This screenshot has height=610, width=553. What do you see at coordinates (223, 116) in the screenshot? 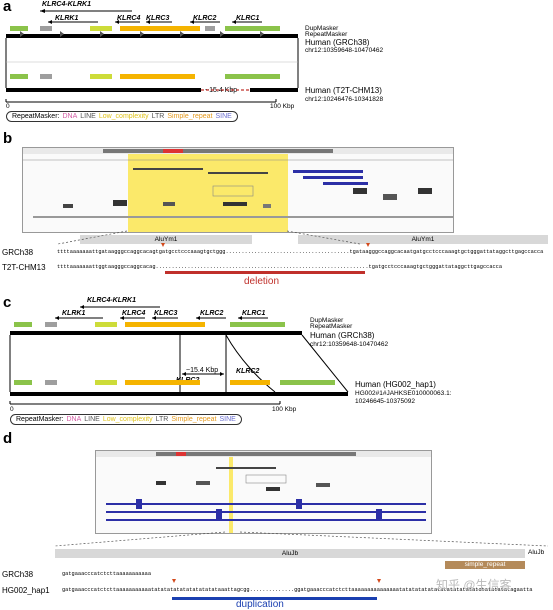
I see `legend-sine: SINE` at bounding box center [223, 116].